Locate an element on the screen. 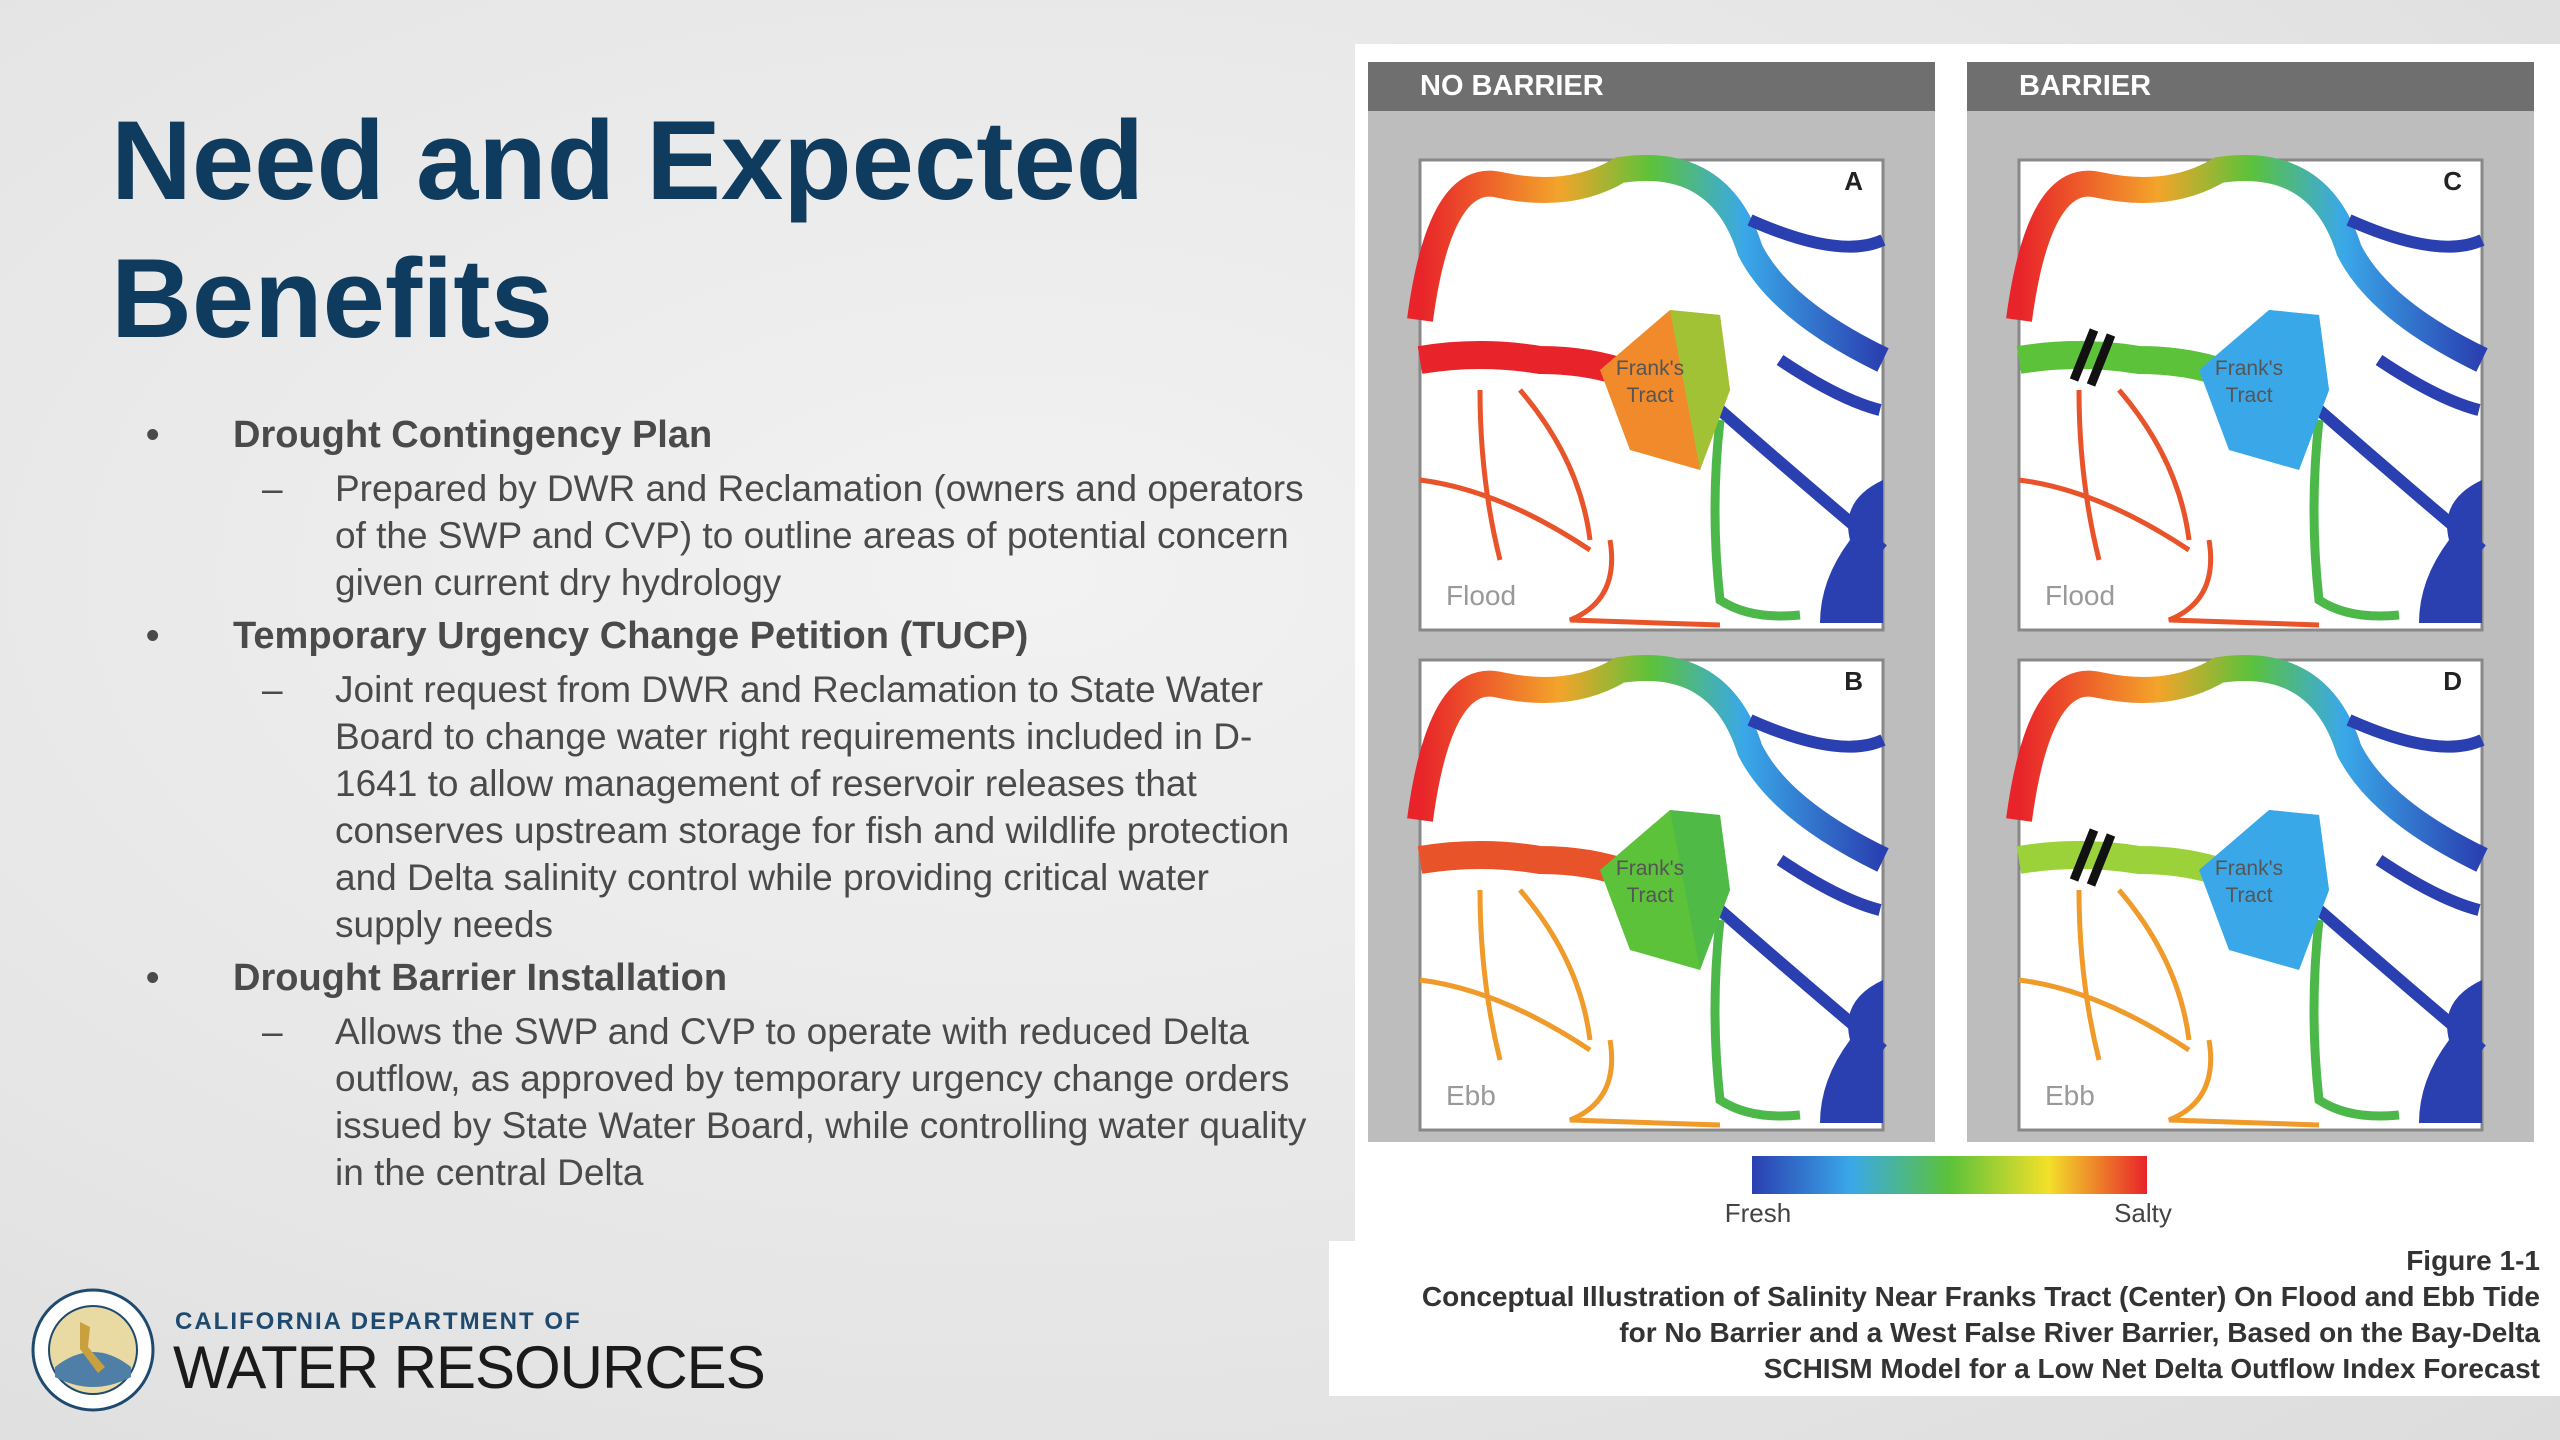  title-line: Benefits is located at coordinates (332, 298).